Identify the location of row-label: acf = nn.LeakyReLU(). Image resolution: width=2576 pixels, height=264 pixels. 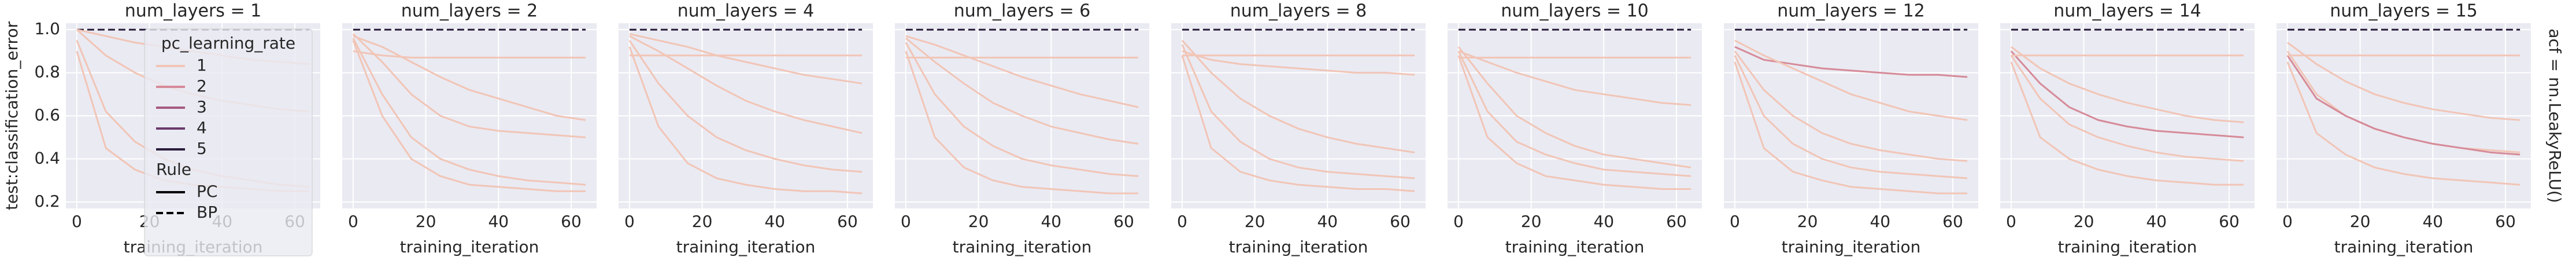
(2554, 115).